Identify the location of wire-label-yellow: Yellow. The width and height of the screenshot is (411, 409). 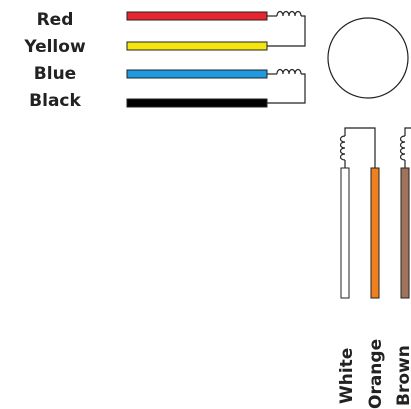
(54, 47).